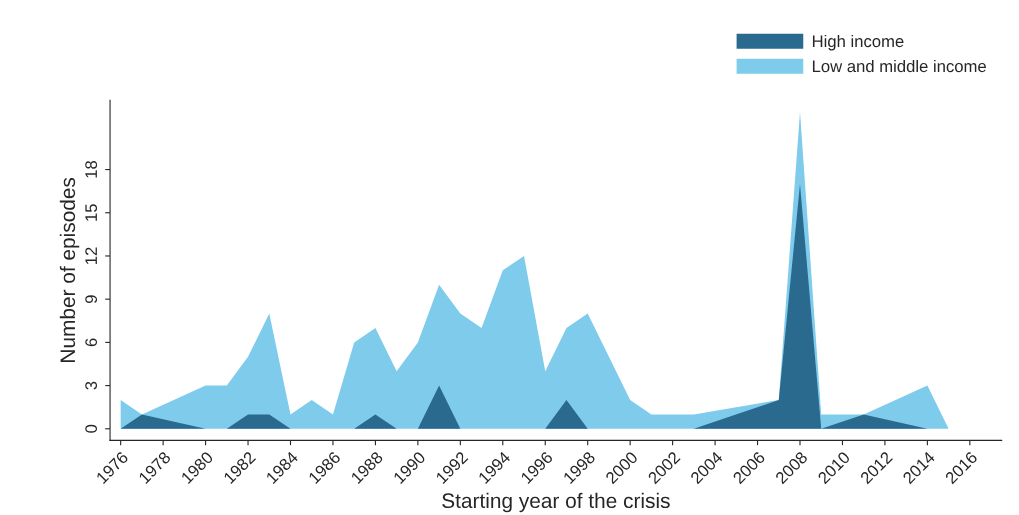 The height and width of the screenshot is (515, 1019). What do you see at coordinates (91, 385) in the screenshot?
I see `y-tick-label: 3` at bounding box center [91, 385].